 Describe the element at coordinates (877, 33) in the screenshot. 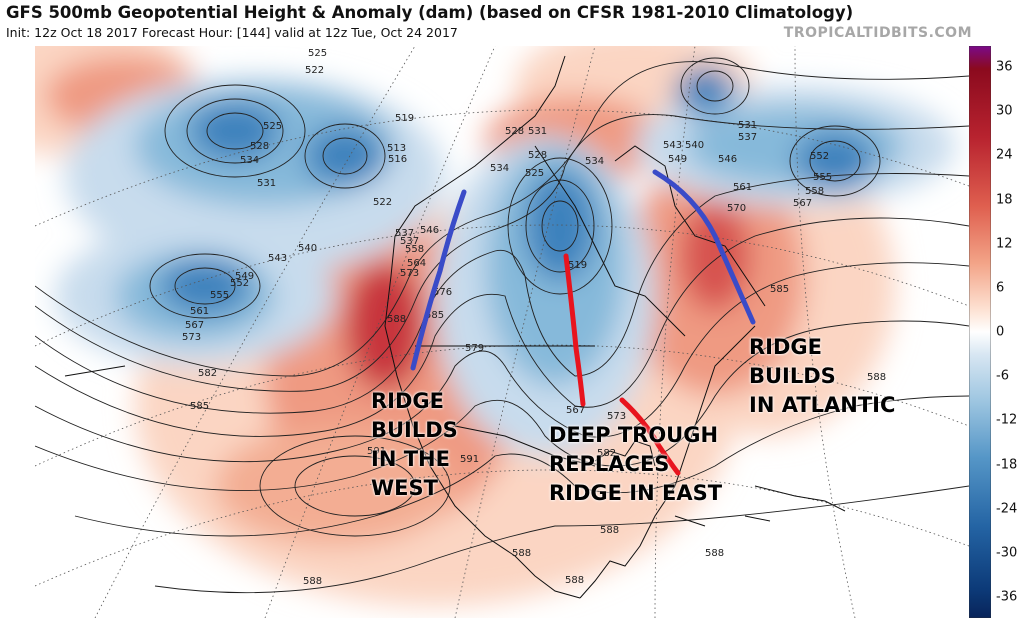

I see `brand-watermark: TROPICALTIDBITS.COM` at that location.